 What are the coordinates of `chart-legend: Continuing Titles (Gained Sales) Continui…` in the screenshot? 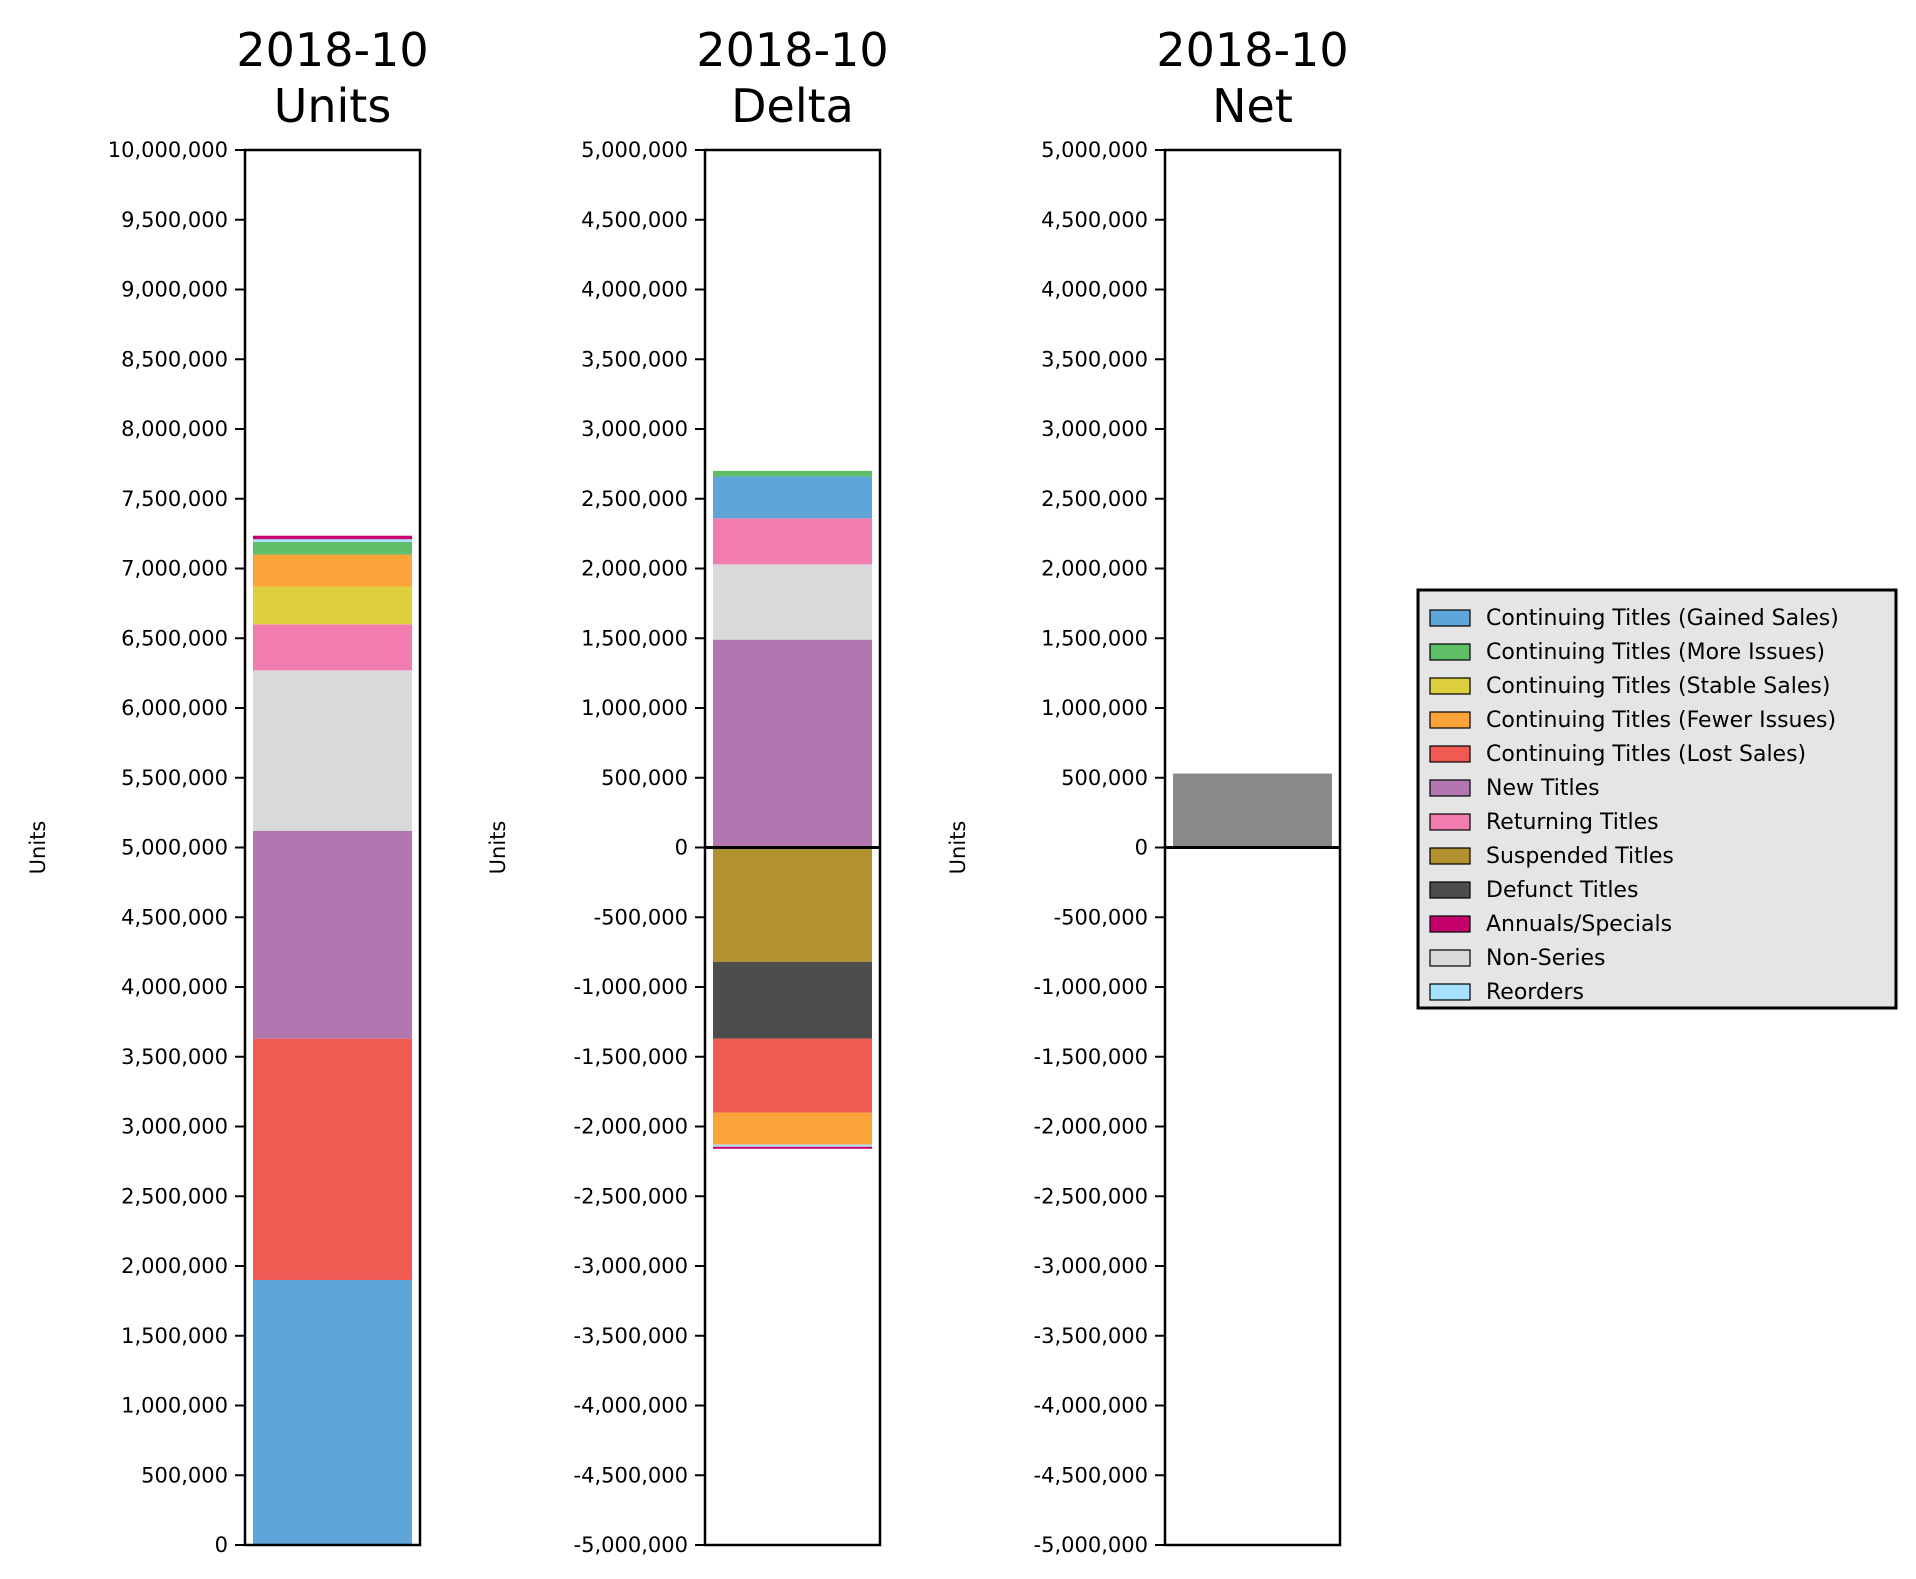 It's located at (1657, 799).